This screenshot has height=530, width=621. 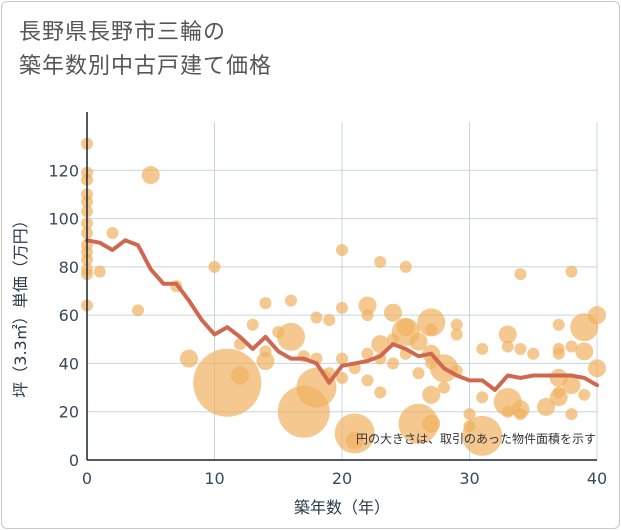 What do you see at coordinates (123, 32) in the screenshot?
I see `chart-title-line1: 長野県長野市三輪の` at bounding box center [123, 32].